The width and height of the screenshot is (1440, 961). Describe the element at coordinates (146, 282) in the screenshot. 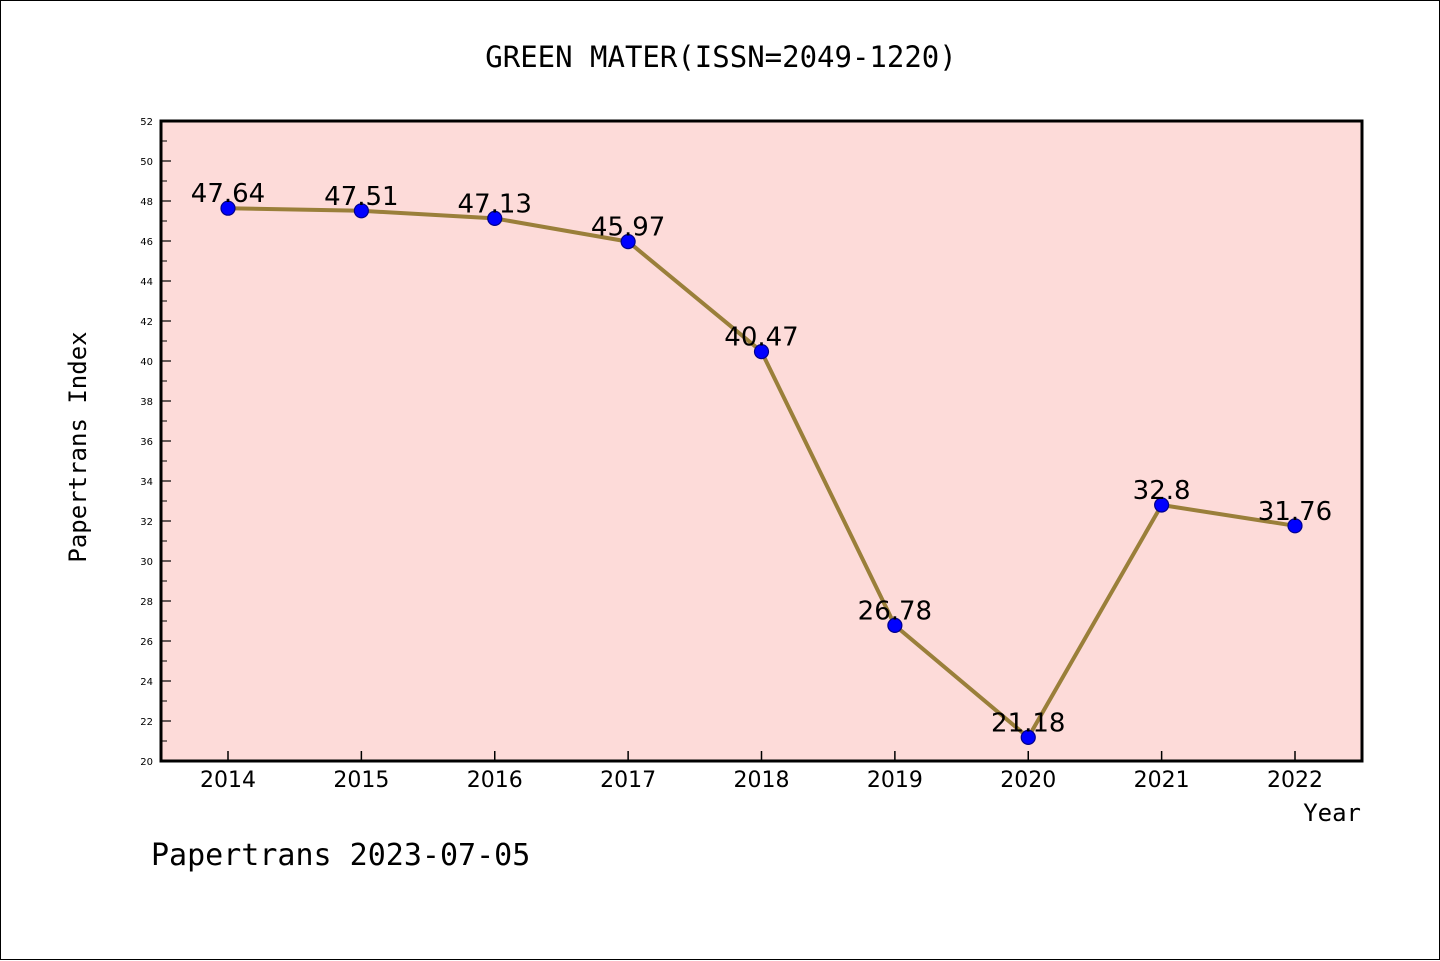

I see `y-tick-label: 44` at that location.